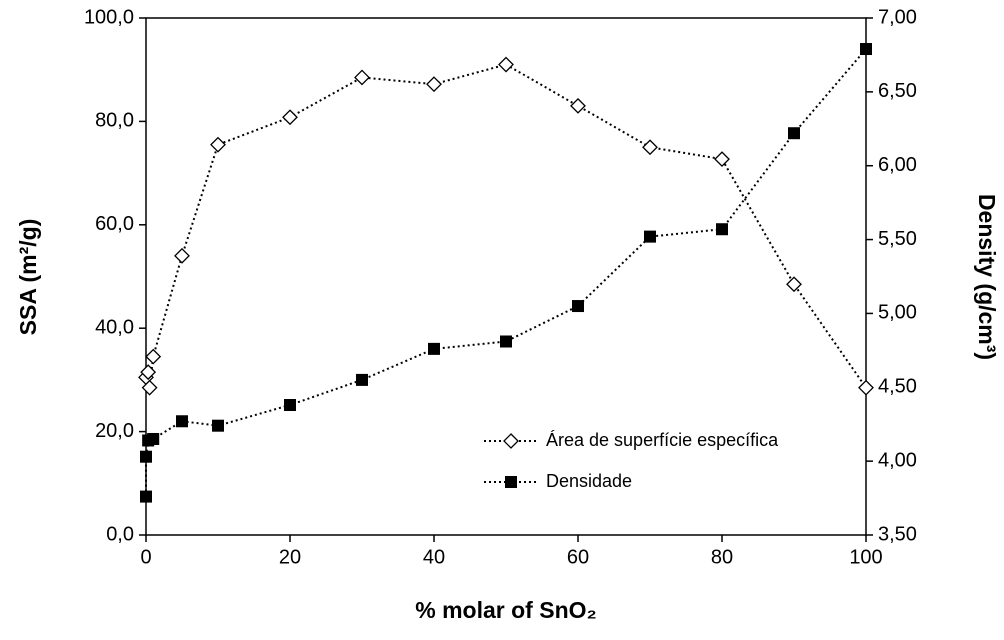  What do you see at coordinates (897, 313) in the screenshot?
I see `y2-tick-label: 5,00` at bounding box center [897, 313].